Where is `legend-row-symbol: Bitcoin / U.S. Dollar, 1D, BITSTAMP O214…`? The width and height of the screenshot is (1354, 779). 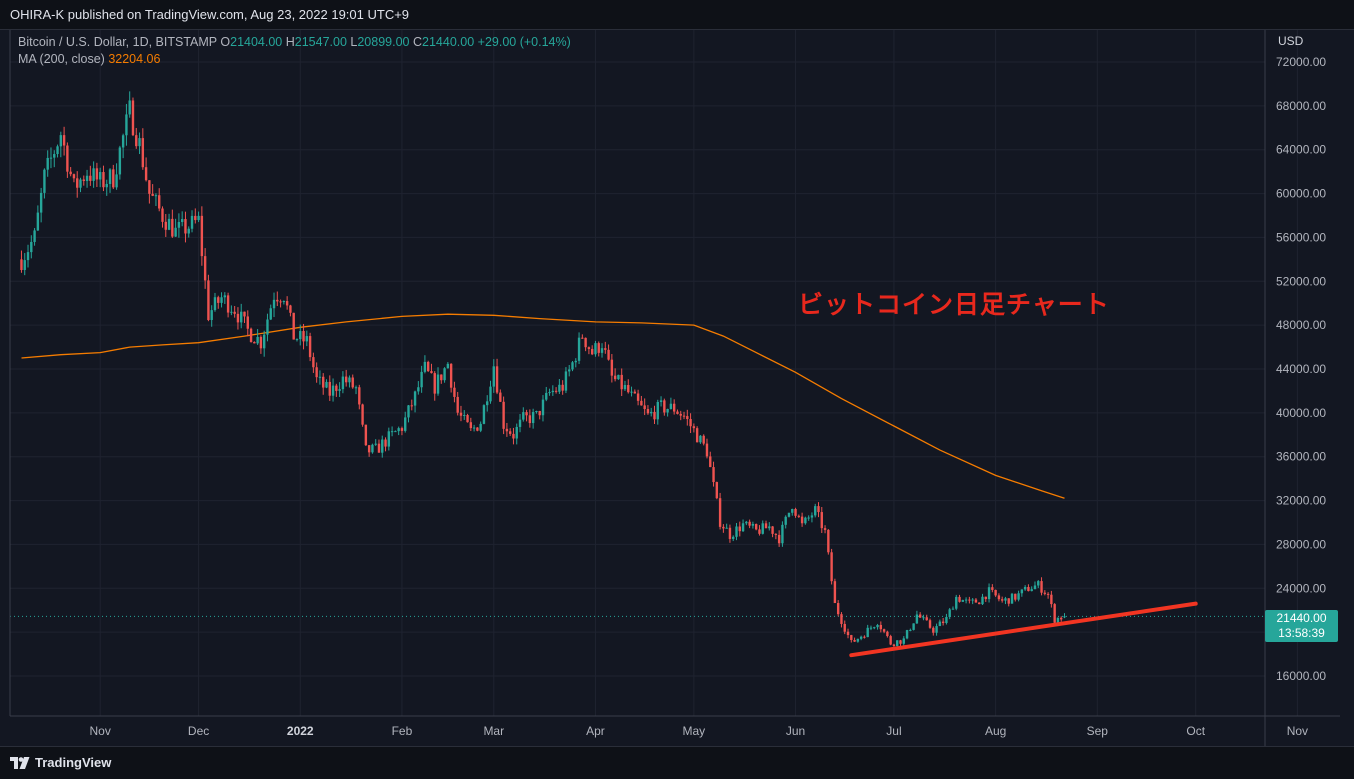
legend-row-symbol: Bitcoin / U.S. Dollar, 1D, BITSTAMP O214… is located at coordinates (294, 42).